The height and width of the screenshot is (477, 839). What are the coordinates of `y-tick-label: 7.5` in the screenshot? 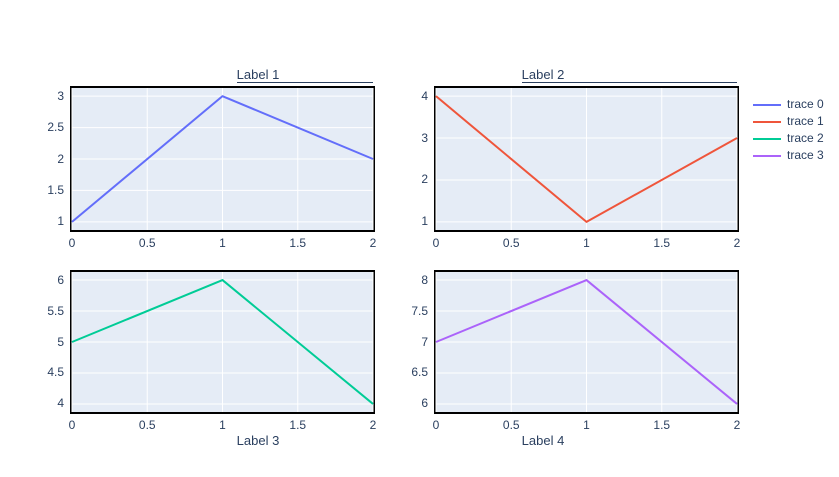 It's located at (419, 310).